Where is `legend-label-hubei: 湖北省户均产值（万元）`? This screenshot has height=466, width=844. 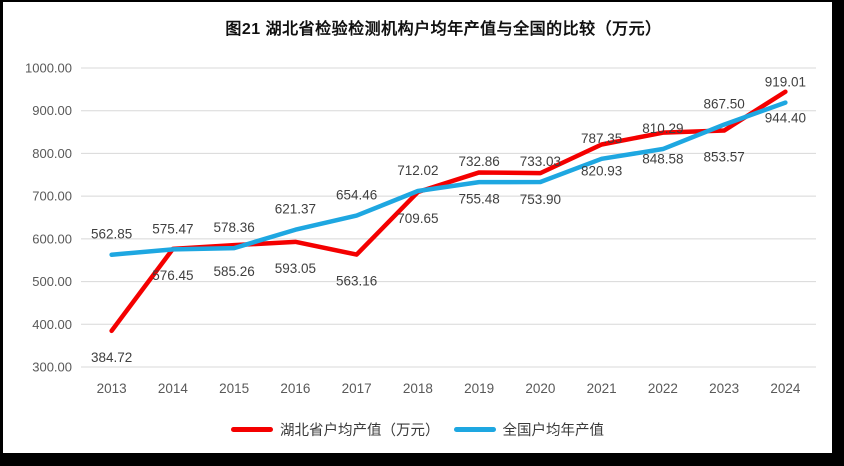 legend-label-hubei: 湖北省户均产值（万元） is located at coordinates (360, 430).